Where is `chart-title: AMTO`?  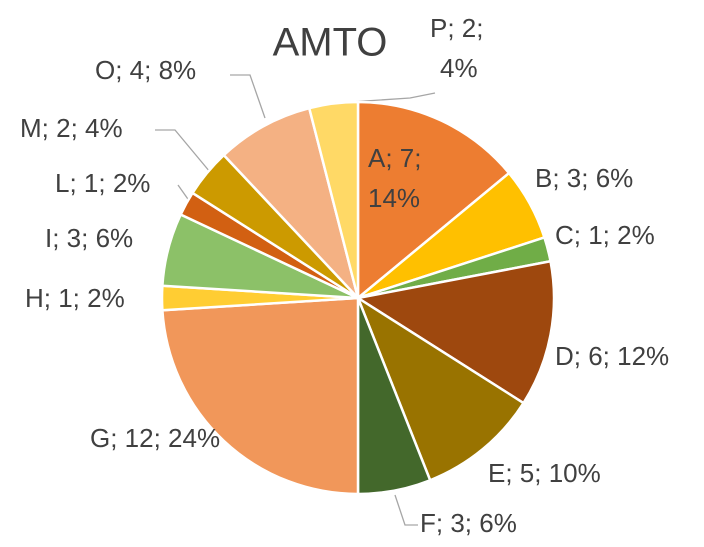
chart-title: AMTO is located at coordinates (330, 43).